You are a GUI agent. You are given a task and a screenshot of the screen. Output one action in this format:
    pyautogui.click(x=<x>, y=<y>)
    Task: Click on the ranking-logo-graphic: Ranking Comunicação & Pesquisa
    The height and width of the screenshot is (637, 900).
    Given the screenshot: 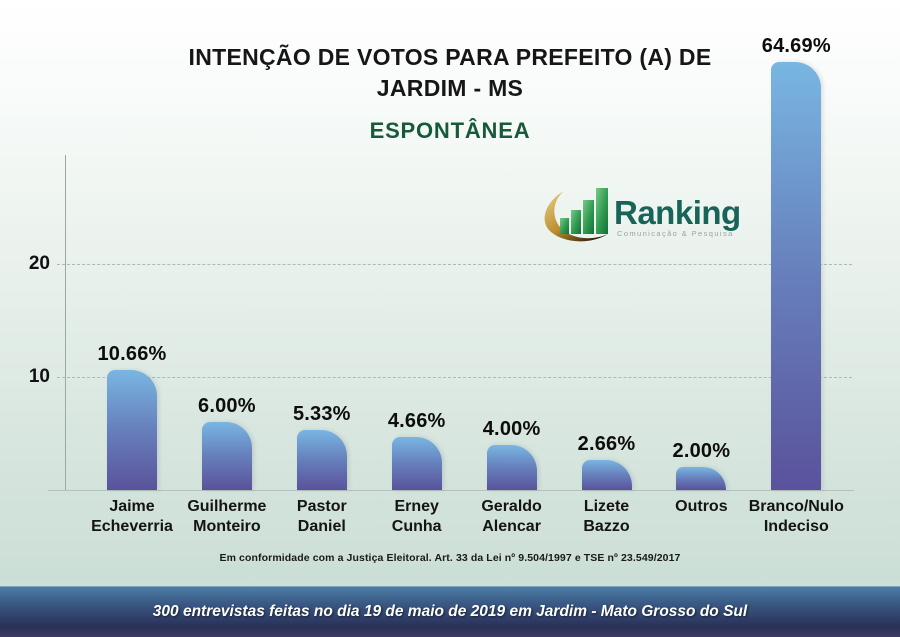 What is the action you would take?
    pyautogui.click(x=642, y=215)
    